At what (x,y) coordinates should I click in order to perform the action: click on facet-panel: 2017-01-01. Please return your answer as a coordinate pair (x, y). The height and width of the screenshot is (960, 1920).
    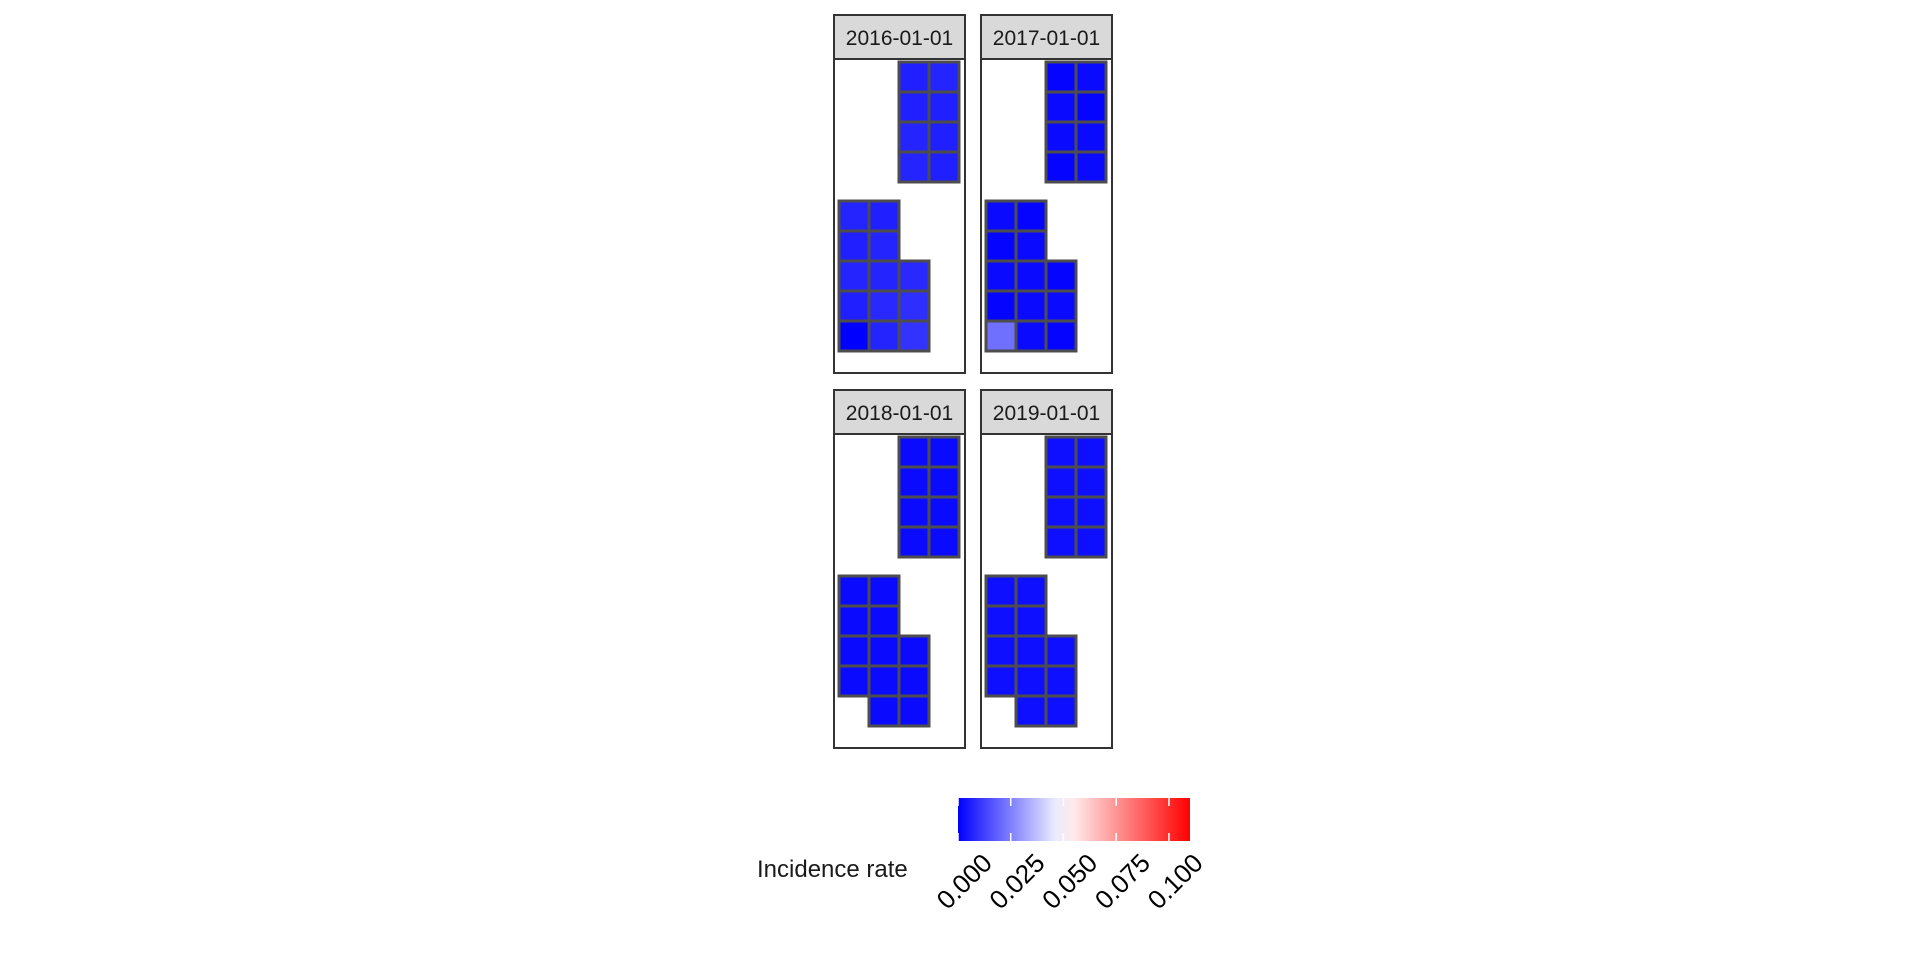
    Looking at the image, I should click on (1046, 194).